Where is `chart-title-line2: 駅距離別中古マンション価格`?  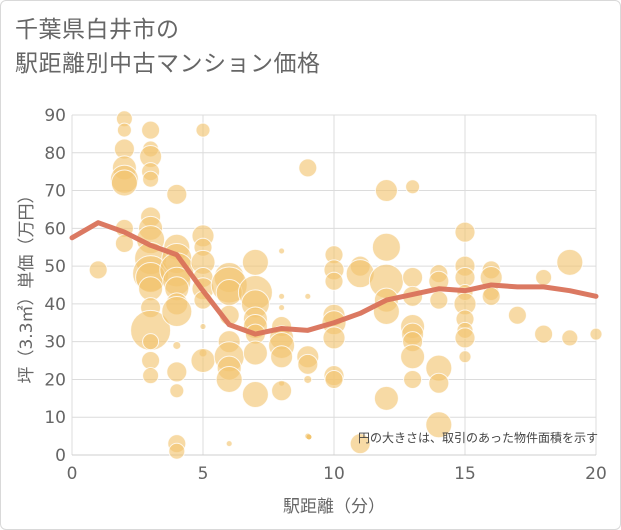 chart-title-line2: 駅距離別中古マンション価格 is located at coordinates (168, 64).